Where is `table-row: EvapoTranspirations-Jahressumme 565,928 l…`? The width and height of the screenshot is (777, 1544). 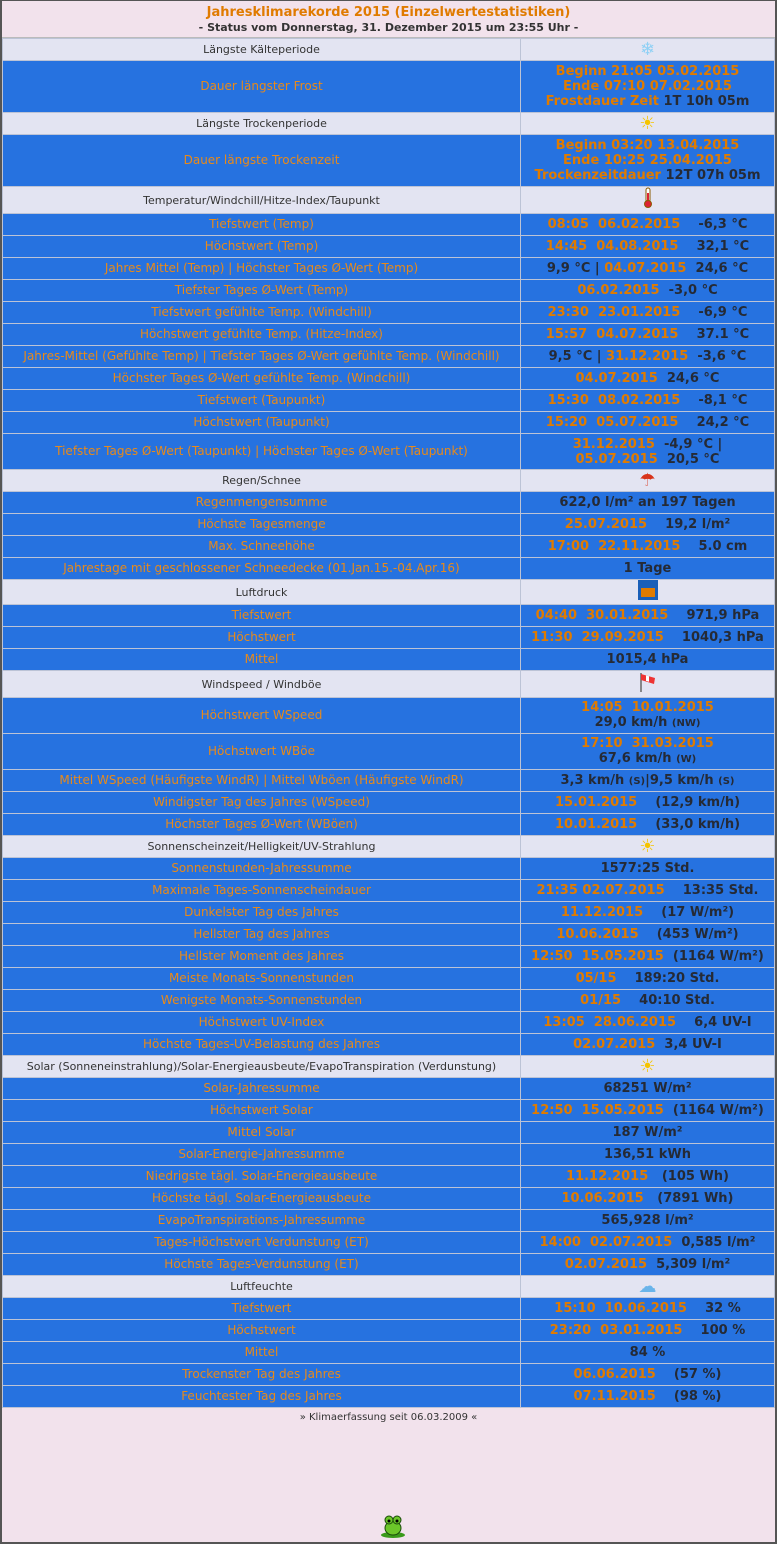 table-row: EvapoTranspirations-Jahressumme 565,928 l… is located at coordinates (388, 1220).